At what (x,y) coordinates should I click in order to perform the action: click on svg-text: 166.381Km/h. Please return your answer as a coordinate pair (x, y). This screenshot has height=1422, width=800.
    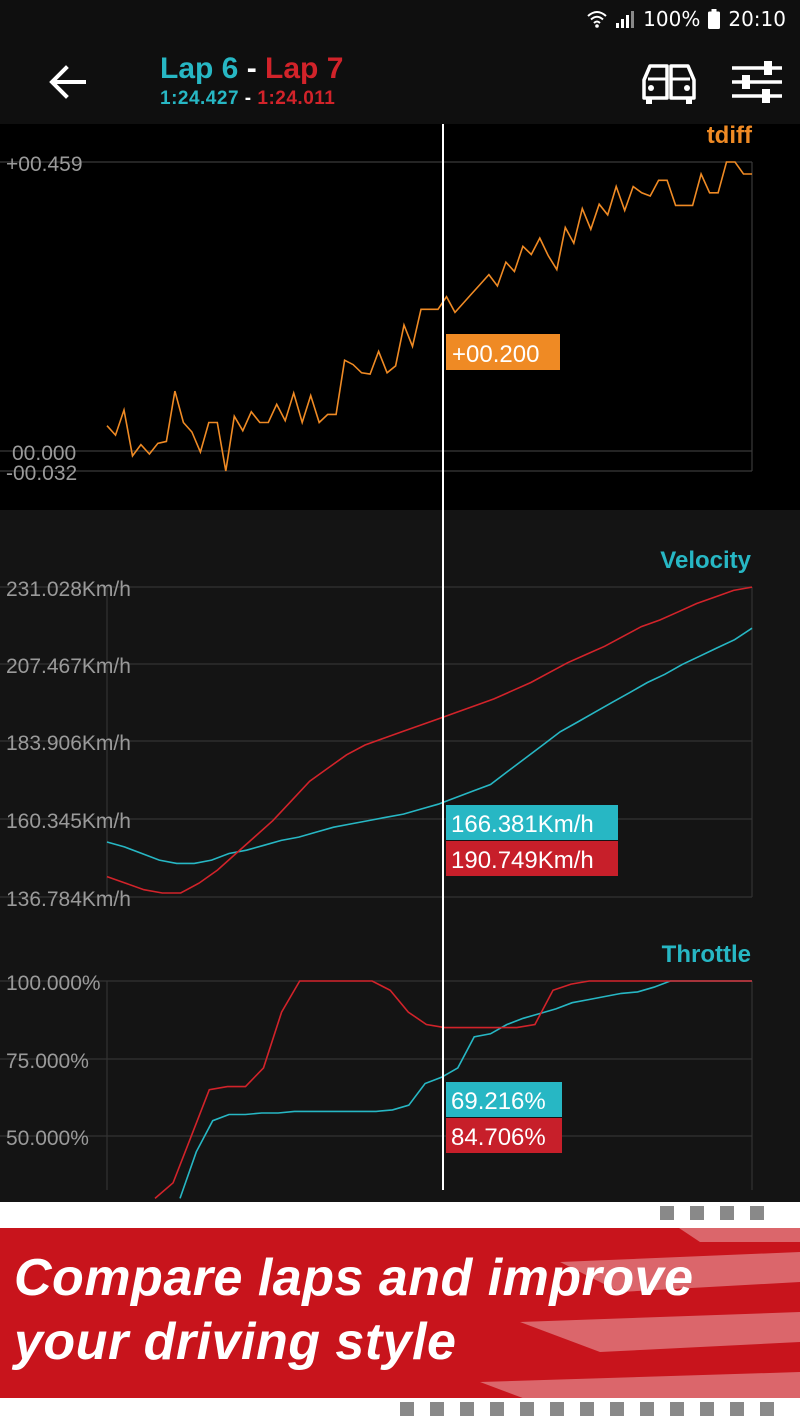
    Looking at the image, I should click on (522, 824).